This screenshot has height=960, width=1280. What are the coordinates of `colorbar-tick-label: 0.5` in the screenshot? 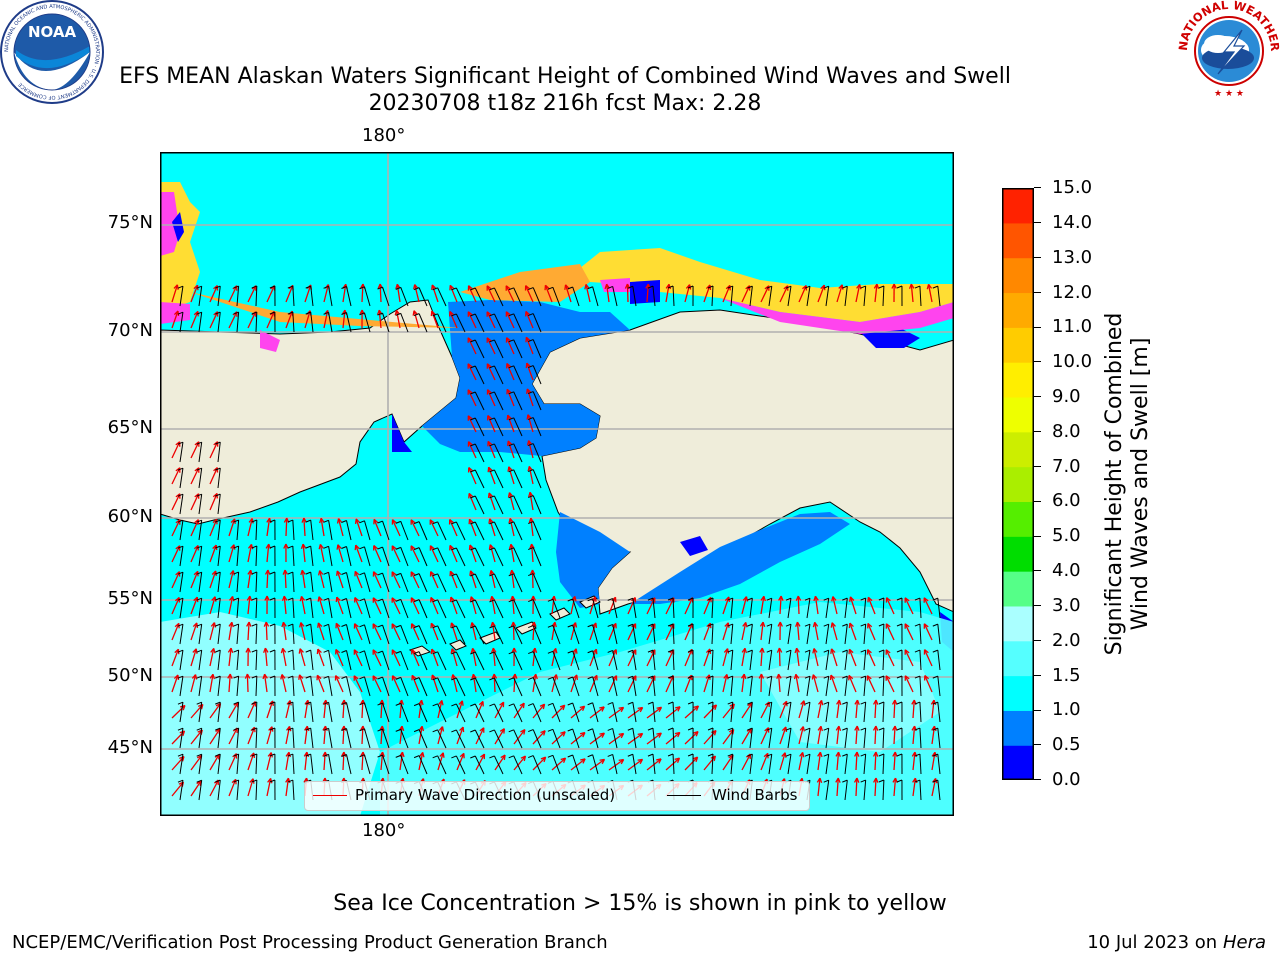 It's located at (1066, 745).